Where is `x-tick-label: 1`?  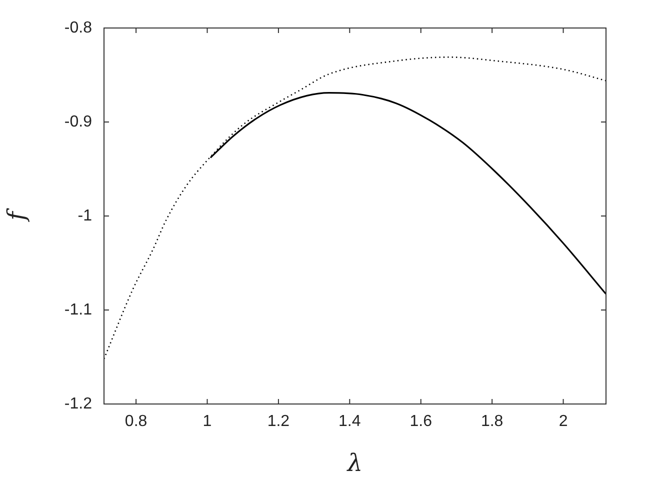 x-tick-label: 1 is located at coordinates (207, 421).